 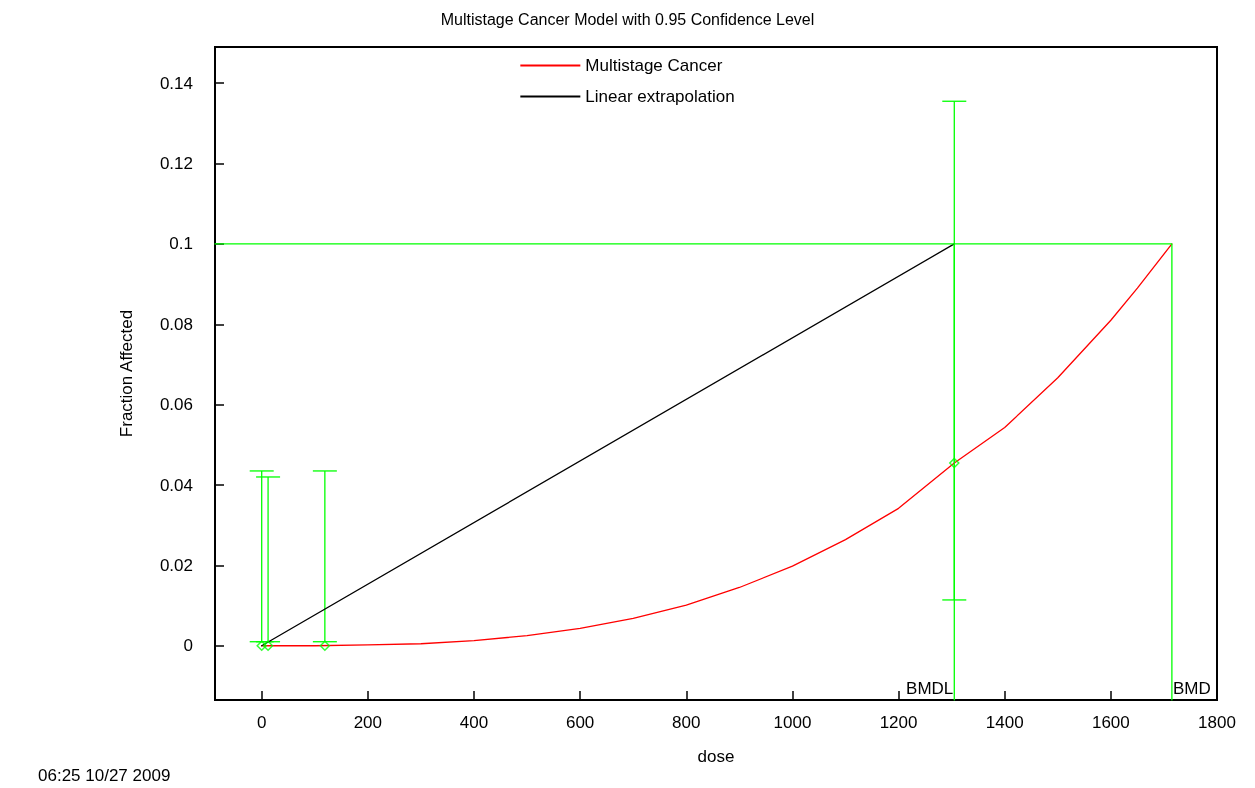 What do you see at coordinates (176, 83) in the screenshot?
I see `y-tick-label: 0.14` at bounding box center [176, 83].